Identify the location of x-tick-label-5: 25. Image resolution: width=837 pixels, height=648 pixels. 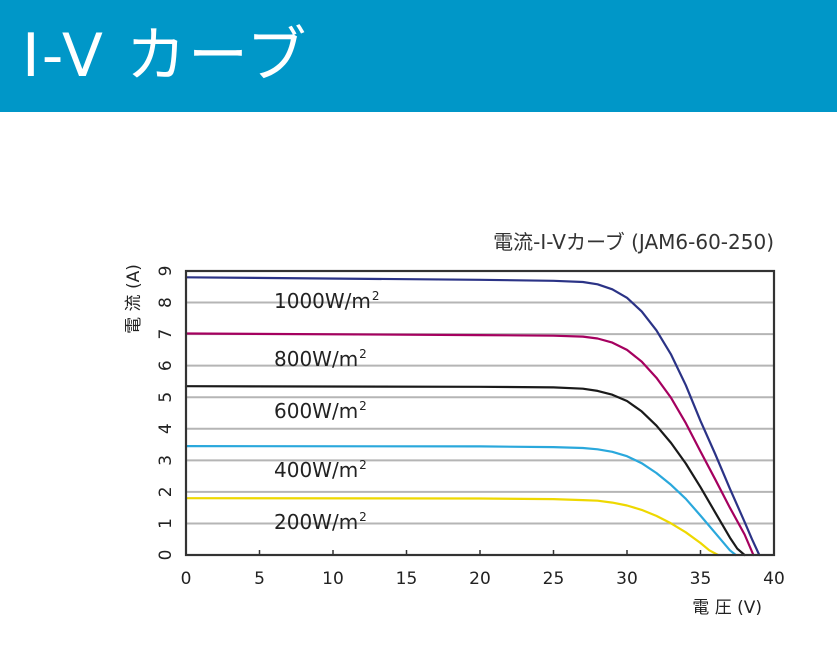
(554, 579).